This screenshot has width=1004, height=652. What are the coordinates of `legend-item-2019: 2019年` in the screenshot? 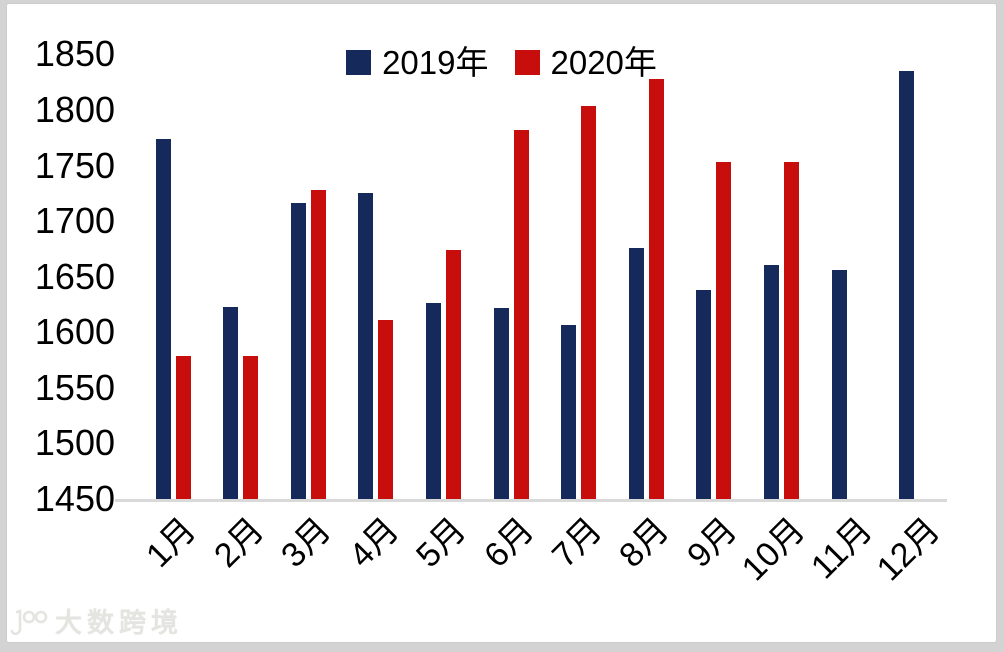 It's located at (417, 62).